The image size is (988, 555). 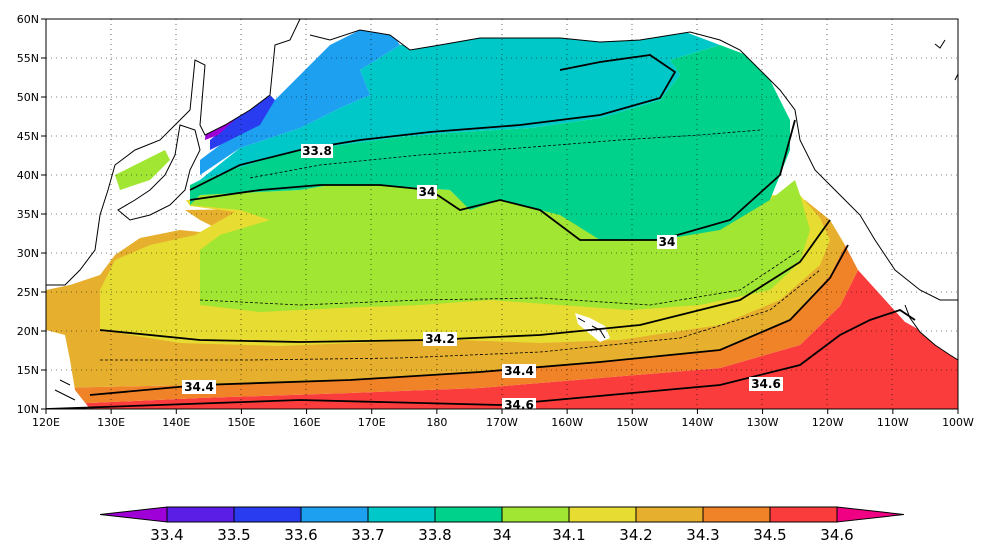 I want to click on lon-tick-label: 140E, so click(x=176, y=422).